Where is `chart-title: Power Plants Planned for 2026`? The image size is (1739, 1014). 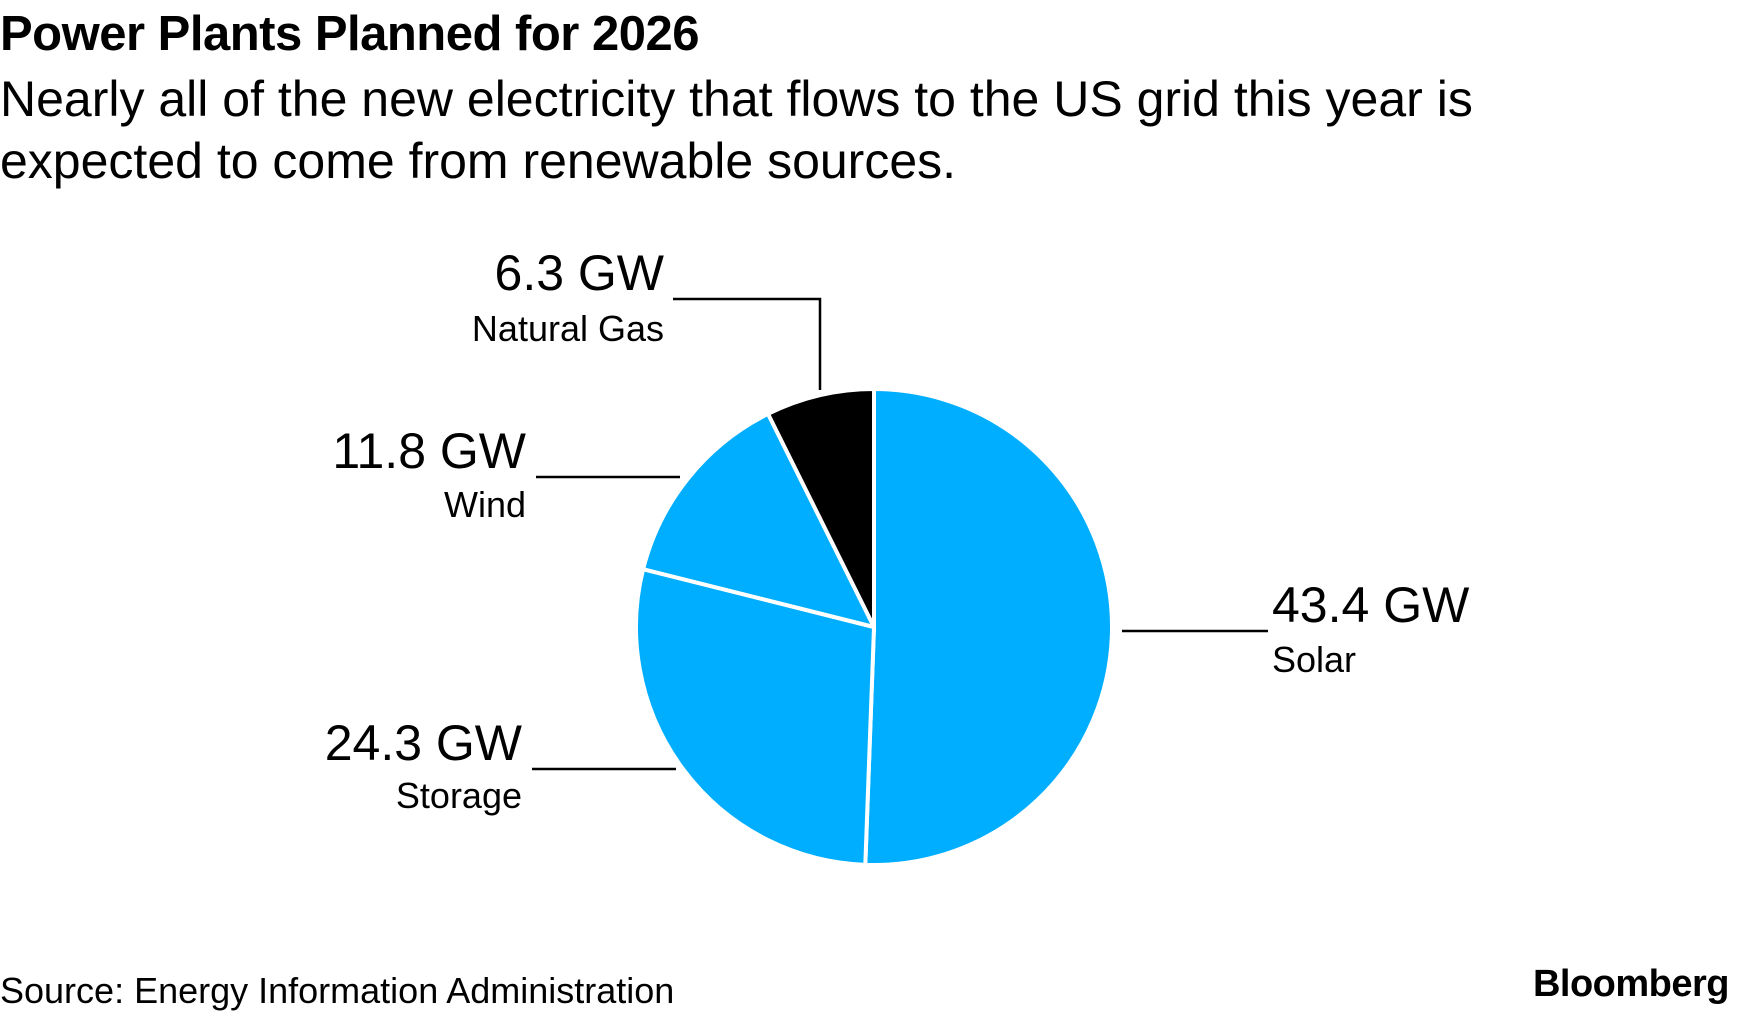 chart-title: Power Plants Planned for 2026 is located at coordinates (349, 34).